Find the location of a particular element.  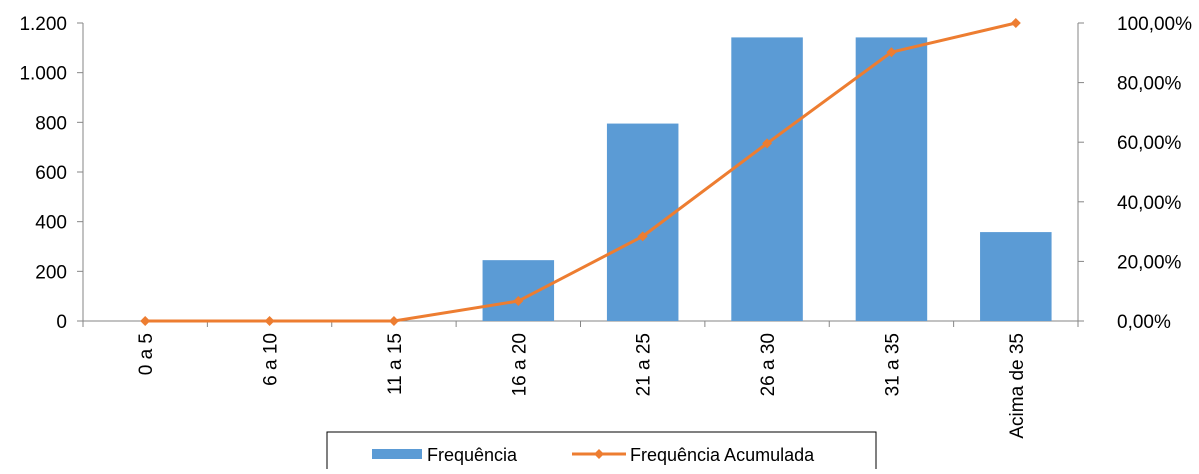

category-label: 21 a 25 is located at coordinates (644, 364).